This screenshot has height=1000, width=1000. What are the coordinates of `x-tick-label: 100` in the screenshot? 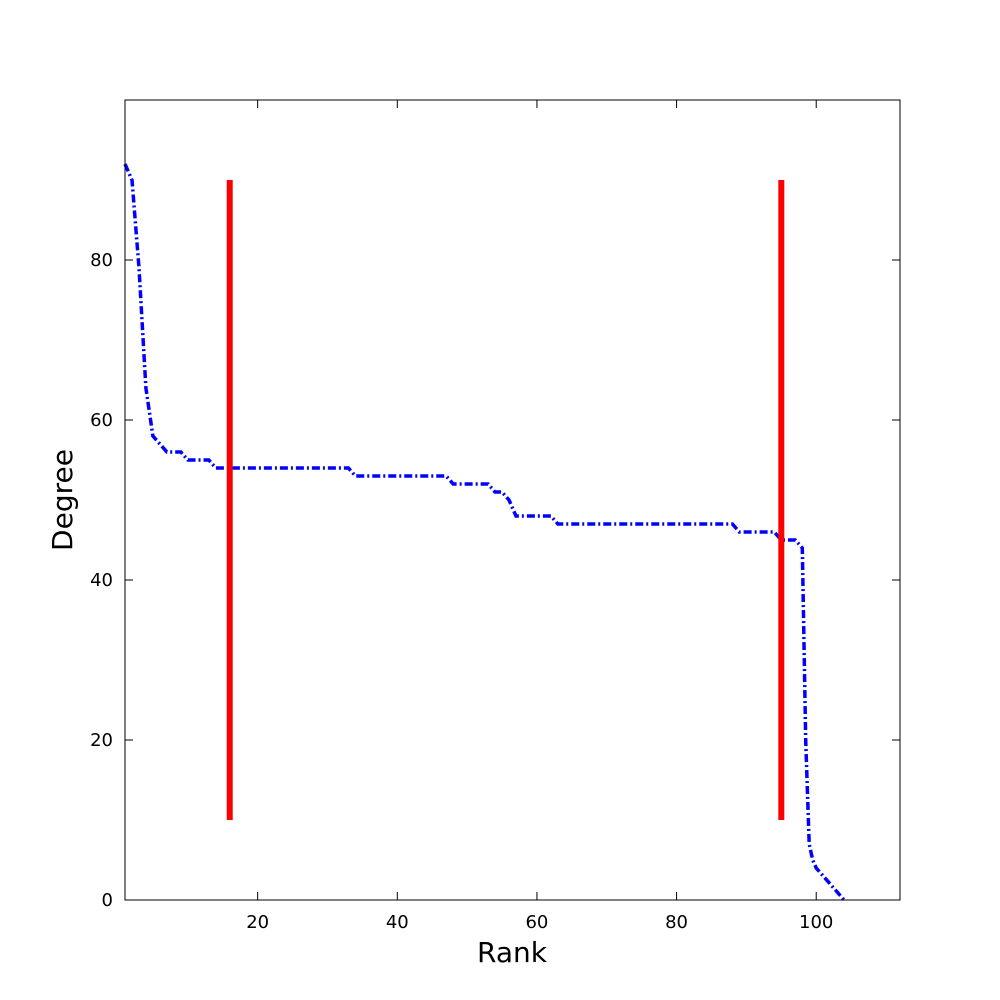 It's located at (816, 922).